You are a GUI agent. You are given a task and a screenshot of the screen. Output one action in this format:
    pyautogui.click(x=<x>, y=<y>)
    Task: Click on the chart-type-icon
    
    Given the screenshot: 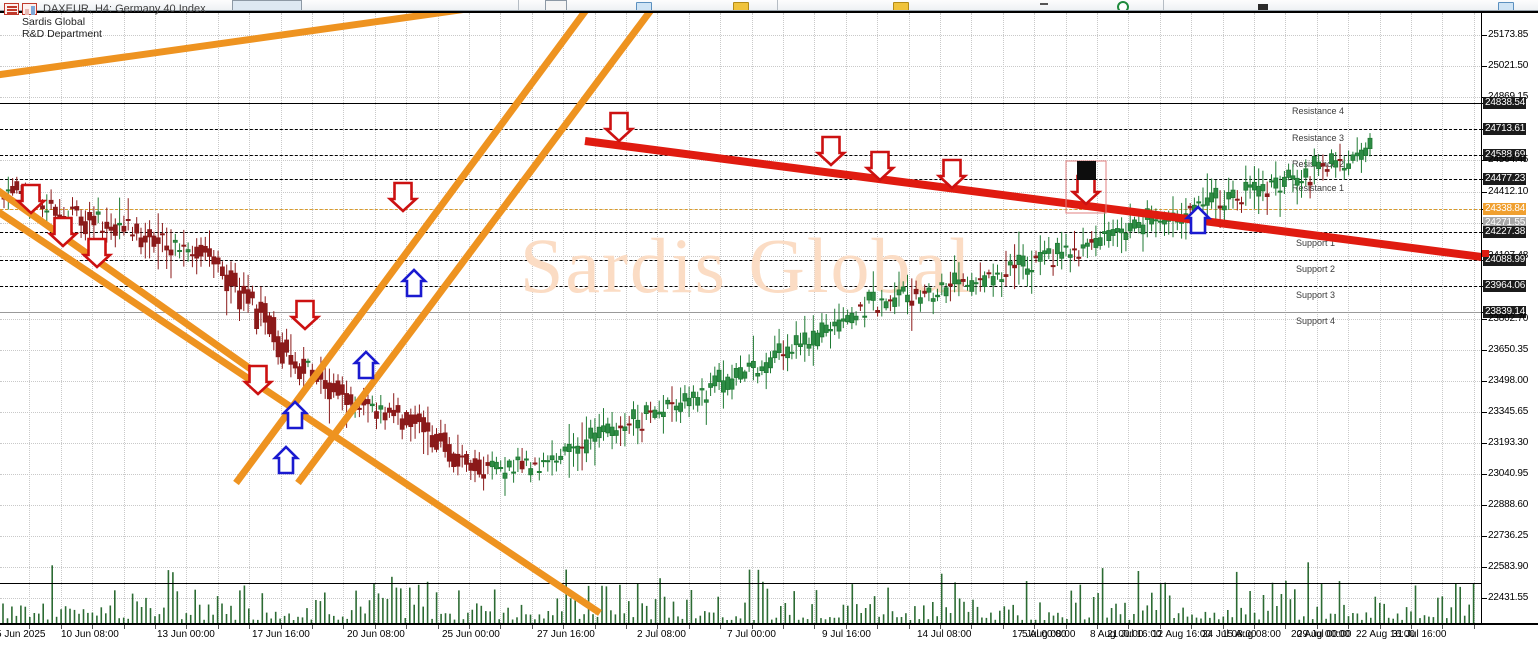 What is the action you would take?
    pyautogui.click(x=29, y=9)
    